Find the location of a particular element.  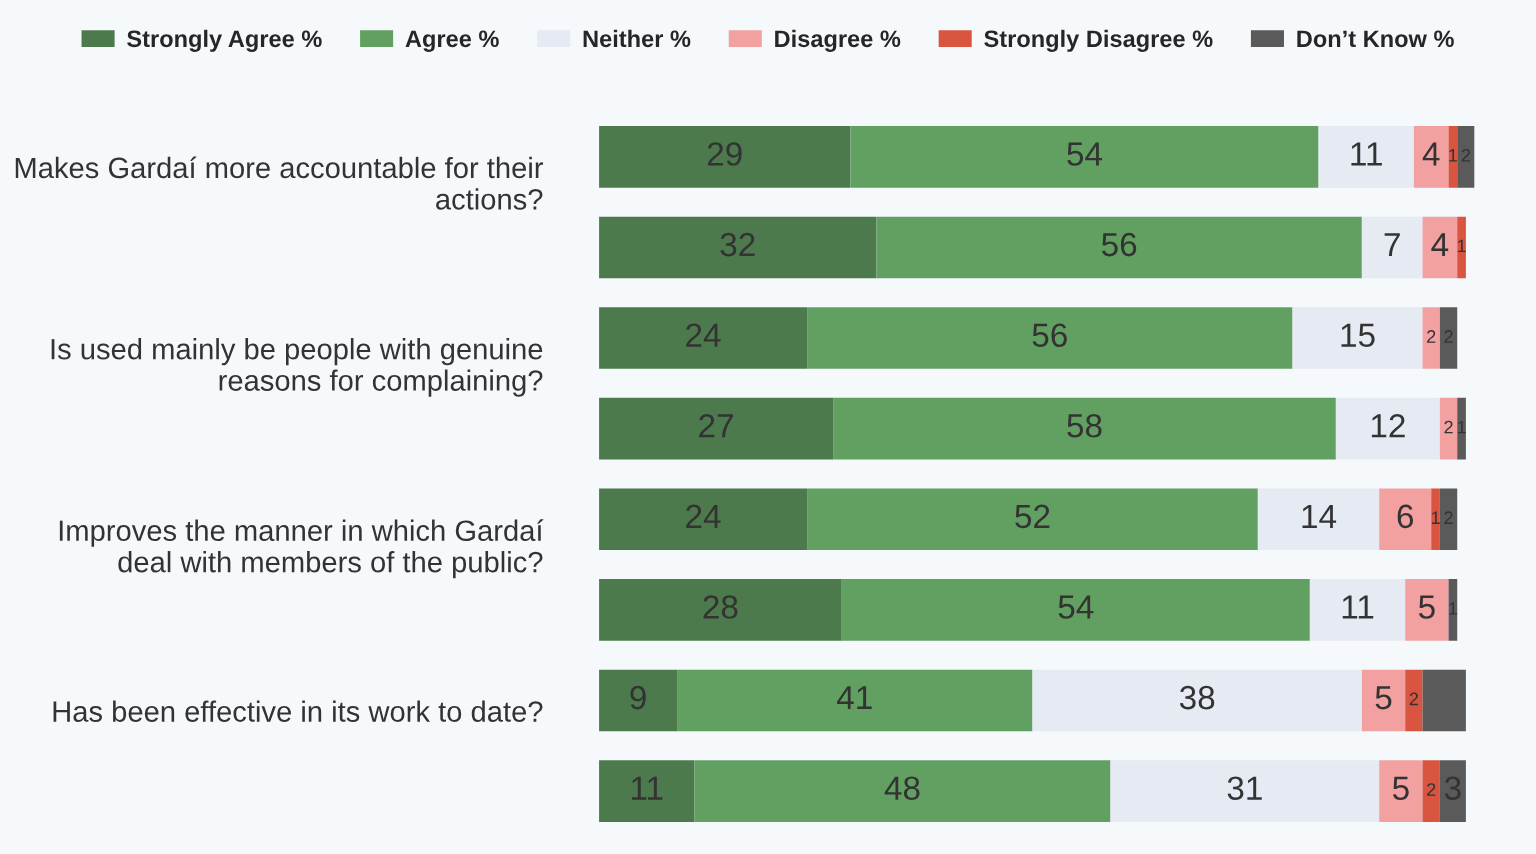

data-label: 7 is located at coordinates (1392, 245).